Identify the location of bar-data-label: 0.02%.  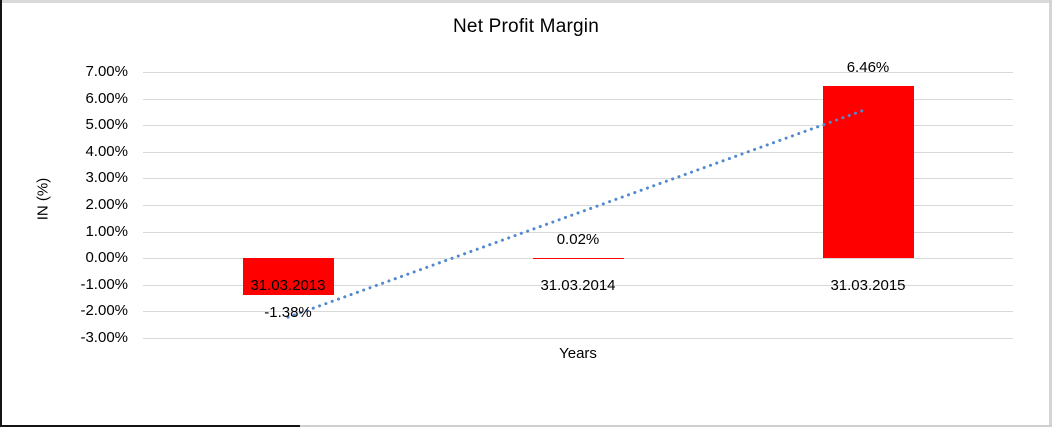
(578, 239).